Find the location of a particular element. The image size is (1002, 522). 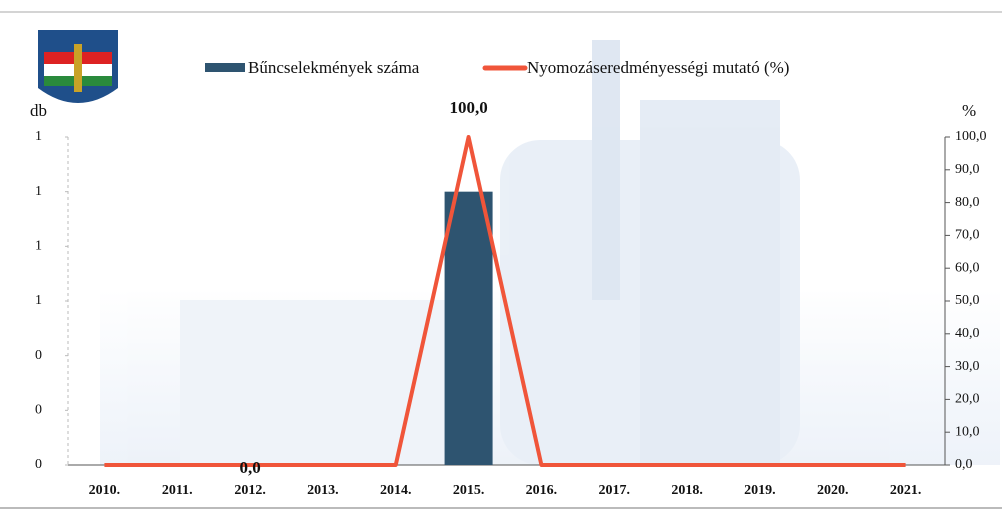

x-tick-label: 2014. is located at coordinates (396, 490).